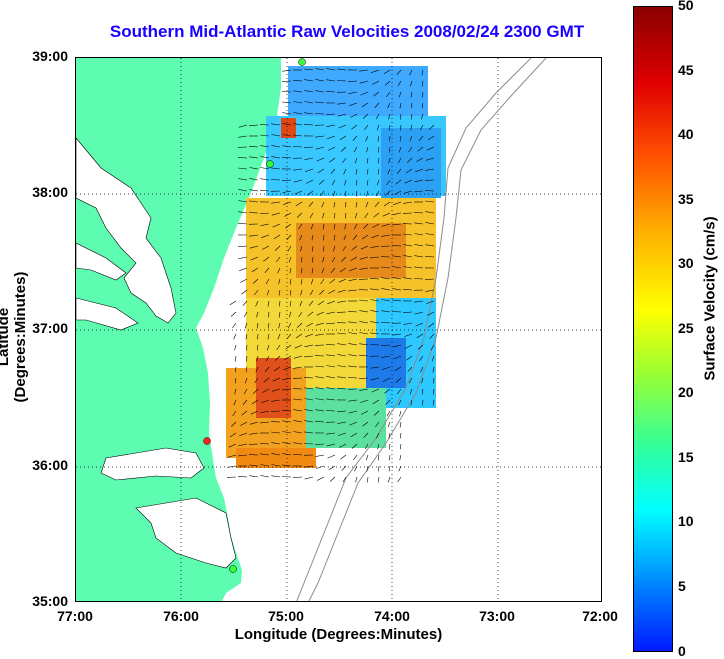  What do you see at coordinates (686, 392) in the screenshot?
I see `colorbar-tick: 20` at bounding box center [686, 392].